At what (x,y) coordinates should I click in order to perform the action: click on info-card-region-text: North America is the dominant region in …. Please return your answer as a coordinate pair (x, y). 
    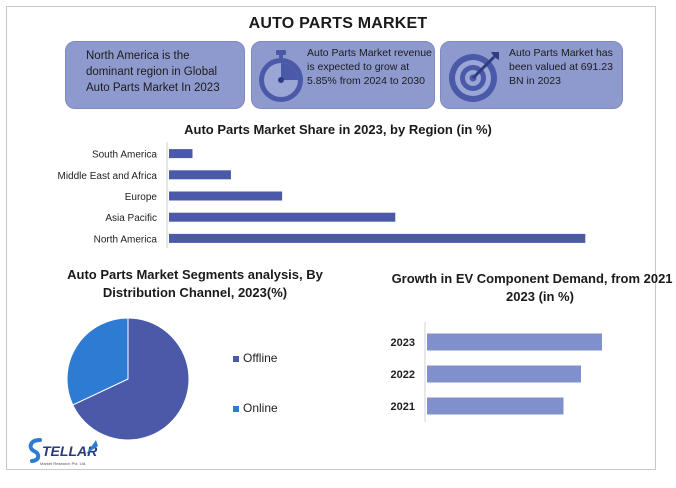
    Looking at the image, I should click on (153, 72).